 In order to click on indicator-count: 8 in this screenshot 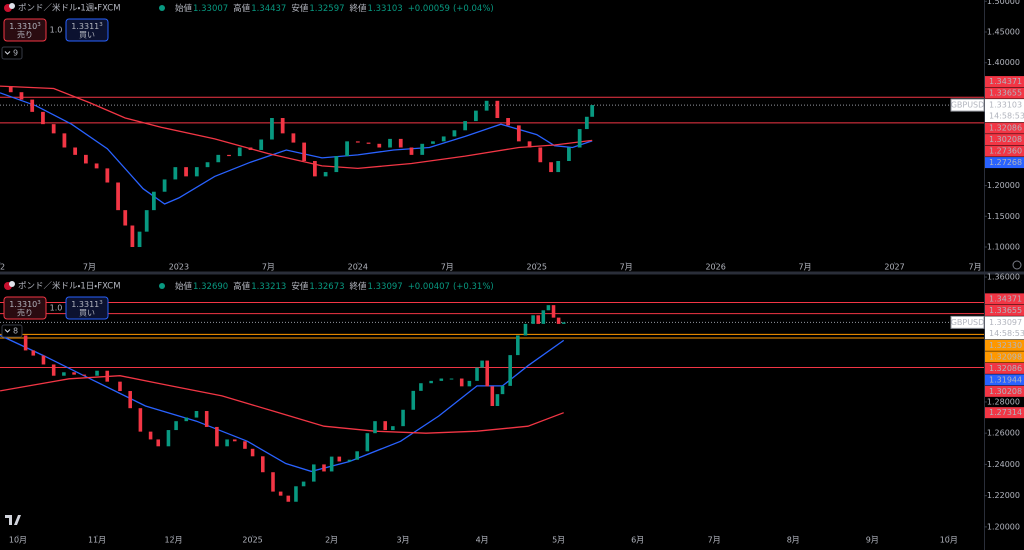, I will do `click(15, 331)`.